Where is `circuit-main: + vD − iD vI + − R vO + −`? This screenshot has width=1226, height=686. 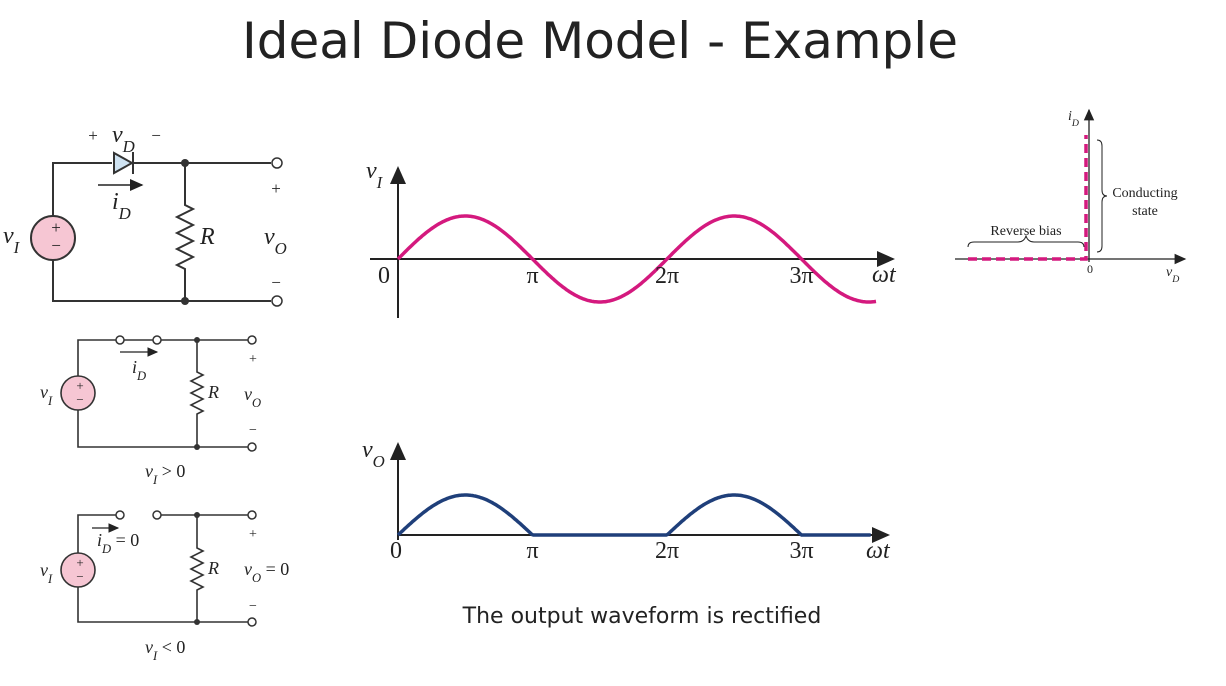
circuit-main: + vD − iD vI + − R vO + − is located at coordinates (145, 214).